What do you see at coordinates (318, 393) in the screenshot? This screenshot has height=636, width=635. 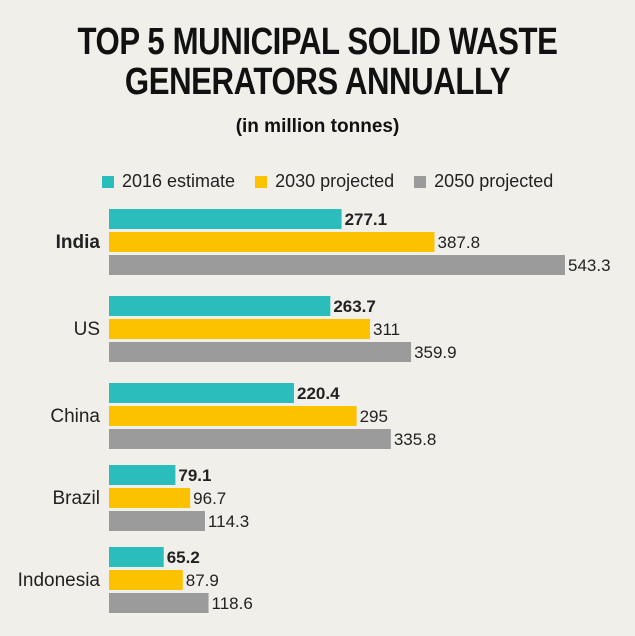 I see `value-label-china-2016: 220.4` at bounding box center [318, 393].